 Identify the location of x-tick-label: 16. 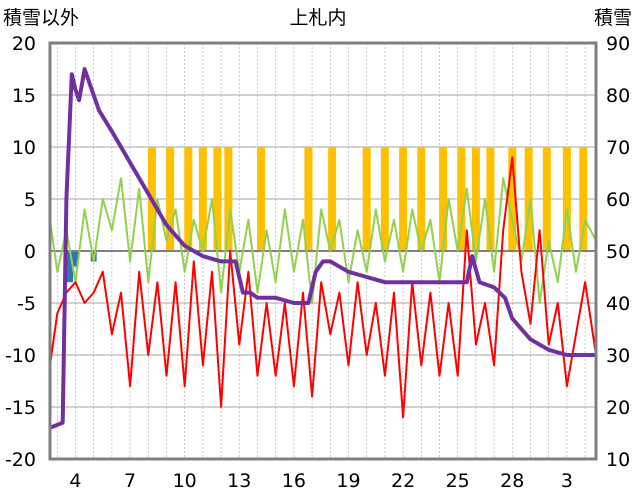
(294, 481).